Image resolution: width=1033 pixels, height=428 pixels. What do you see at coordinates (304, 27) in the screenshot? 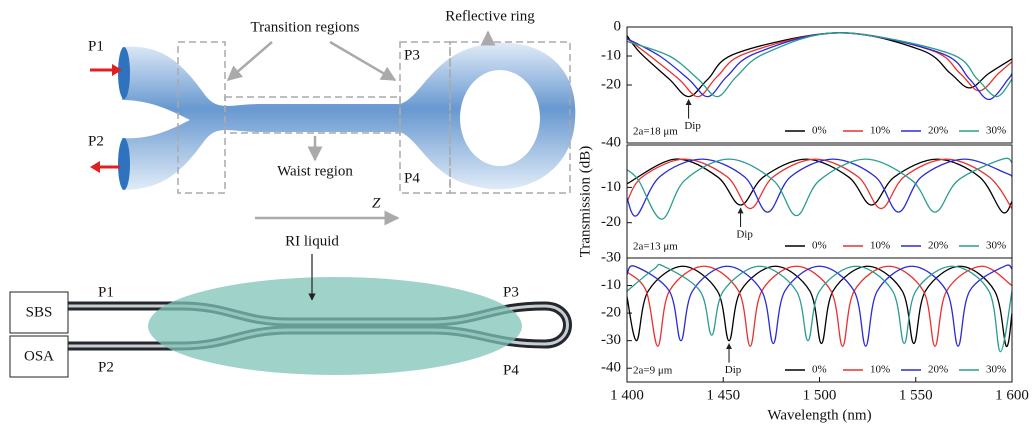
I see `region-label: Transition regions` at bounding box center [304, 27].